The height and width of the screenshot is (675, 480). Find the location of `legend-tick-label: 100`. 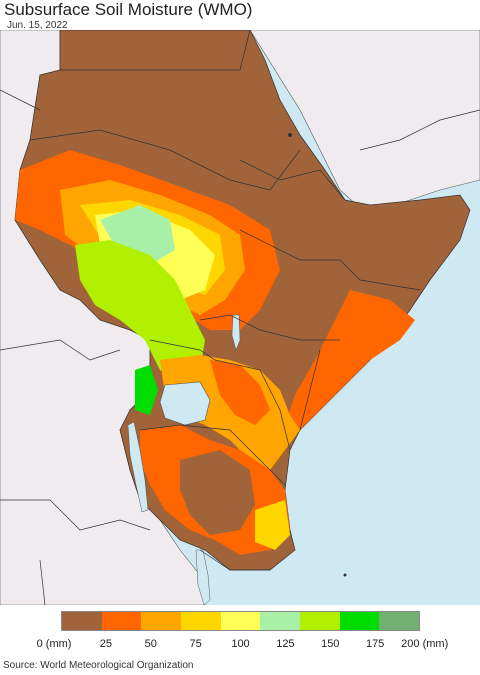

legend-tick-label: 100 is located at coordinates (240, 644).